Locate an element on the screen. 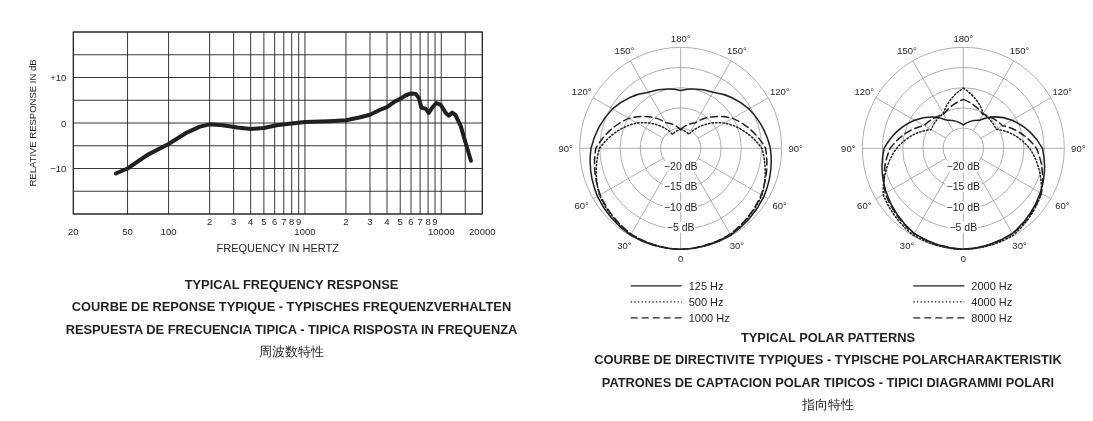  text: TYPICAL FREQUENCY RESPONSE is located at coordinates (291, 284).